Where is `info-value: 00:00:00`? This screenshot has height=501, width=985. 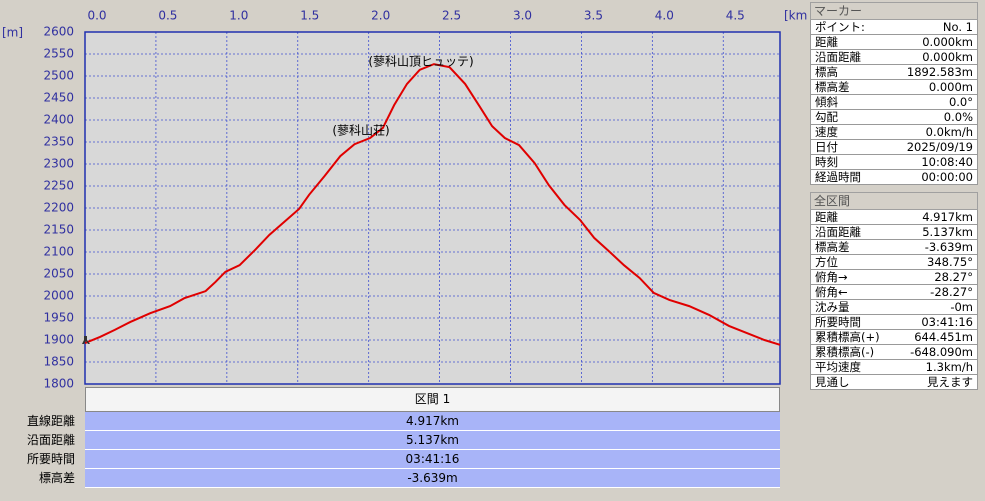
info-value: 00:00:00 is located at coordinates (947, 177).